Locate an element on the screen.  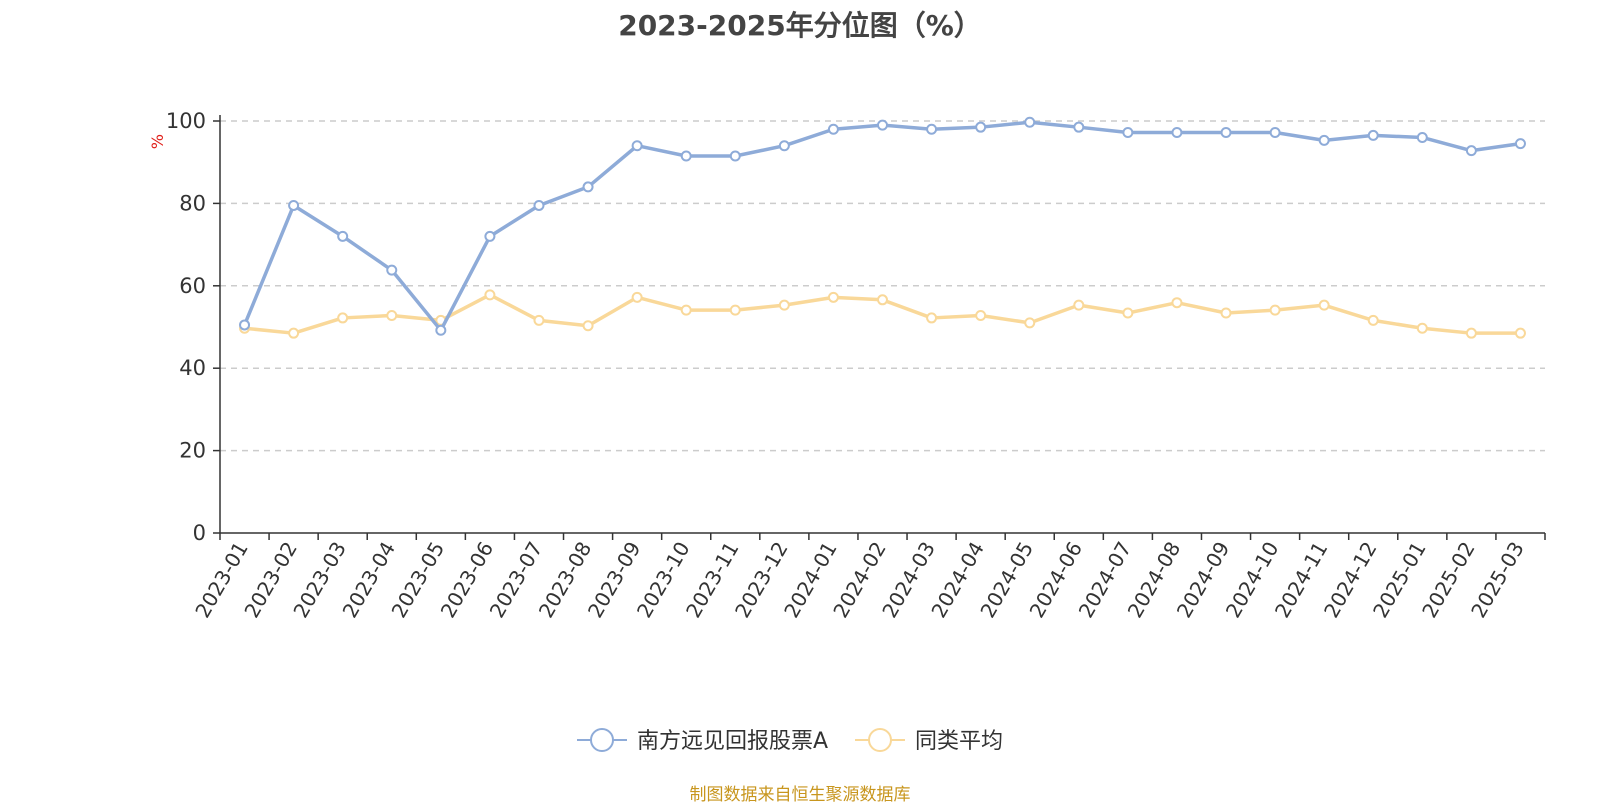
chart-title: 2023-2025年分位图（%） is located at coordinates (800, 25).